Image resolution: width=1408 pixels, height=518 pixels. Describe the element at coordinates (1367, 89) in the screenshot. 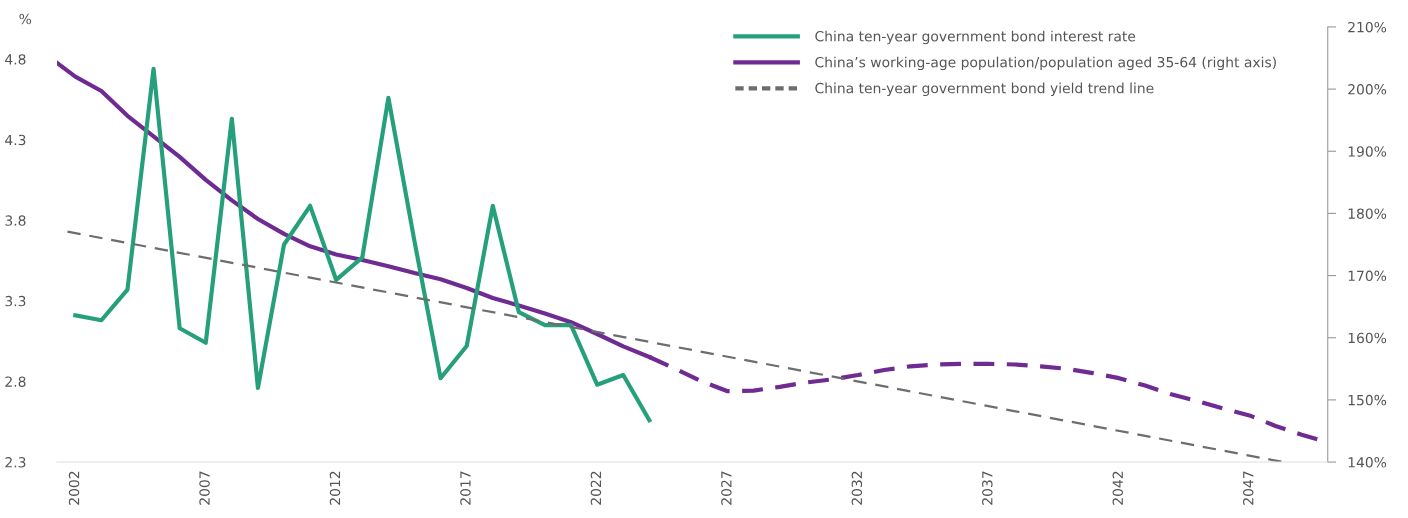

I see `y2-tick-label: 200%` at that location.